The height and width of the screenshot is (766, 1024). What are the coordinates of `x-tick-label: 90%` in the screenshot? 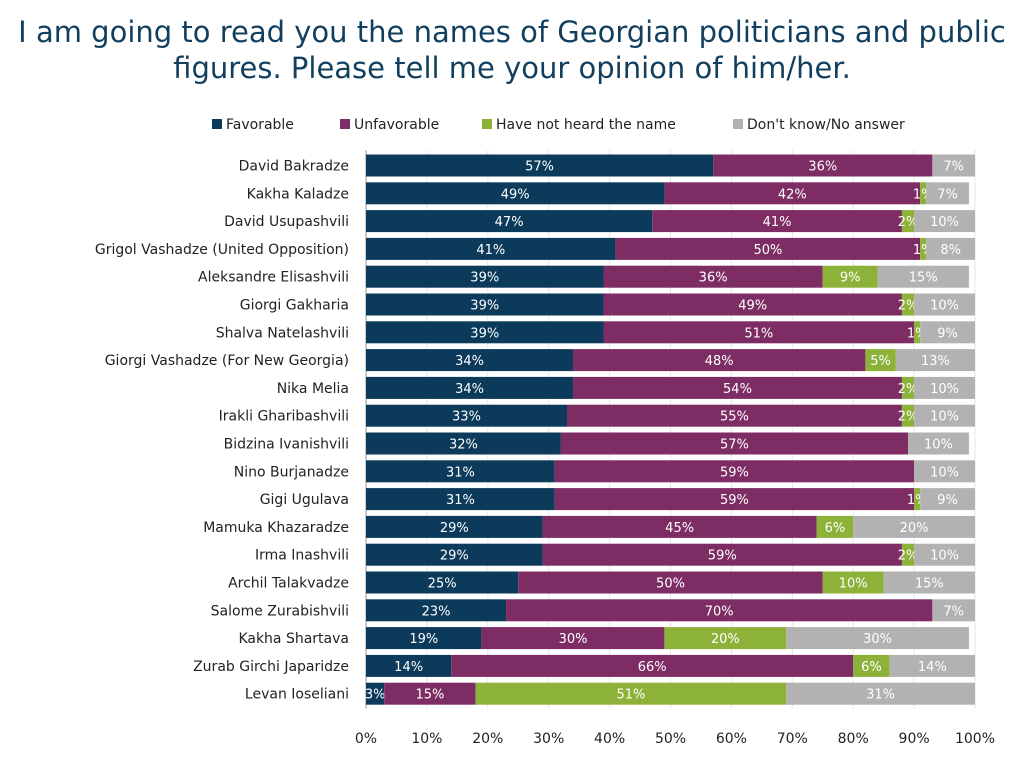 It's located at (914, 739).